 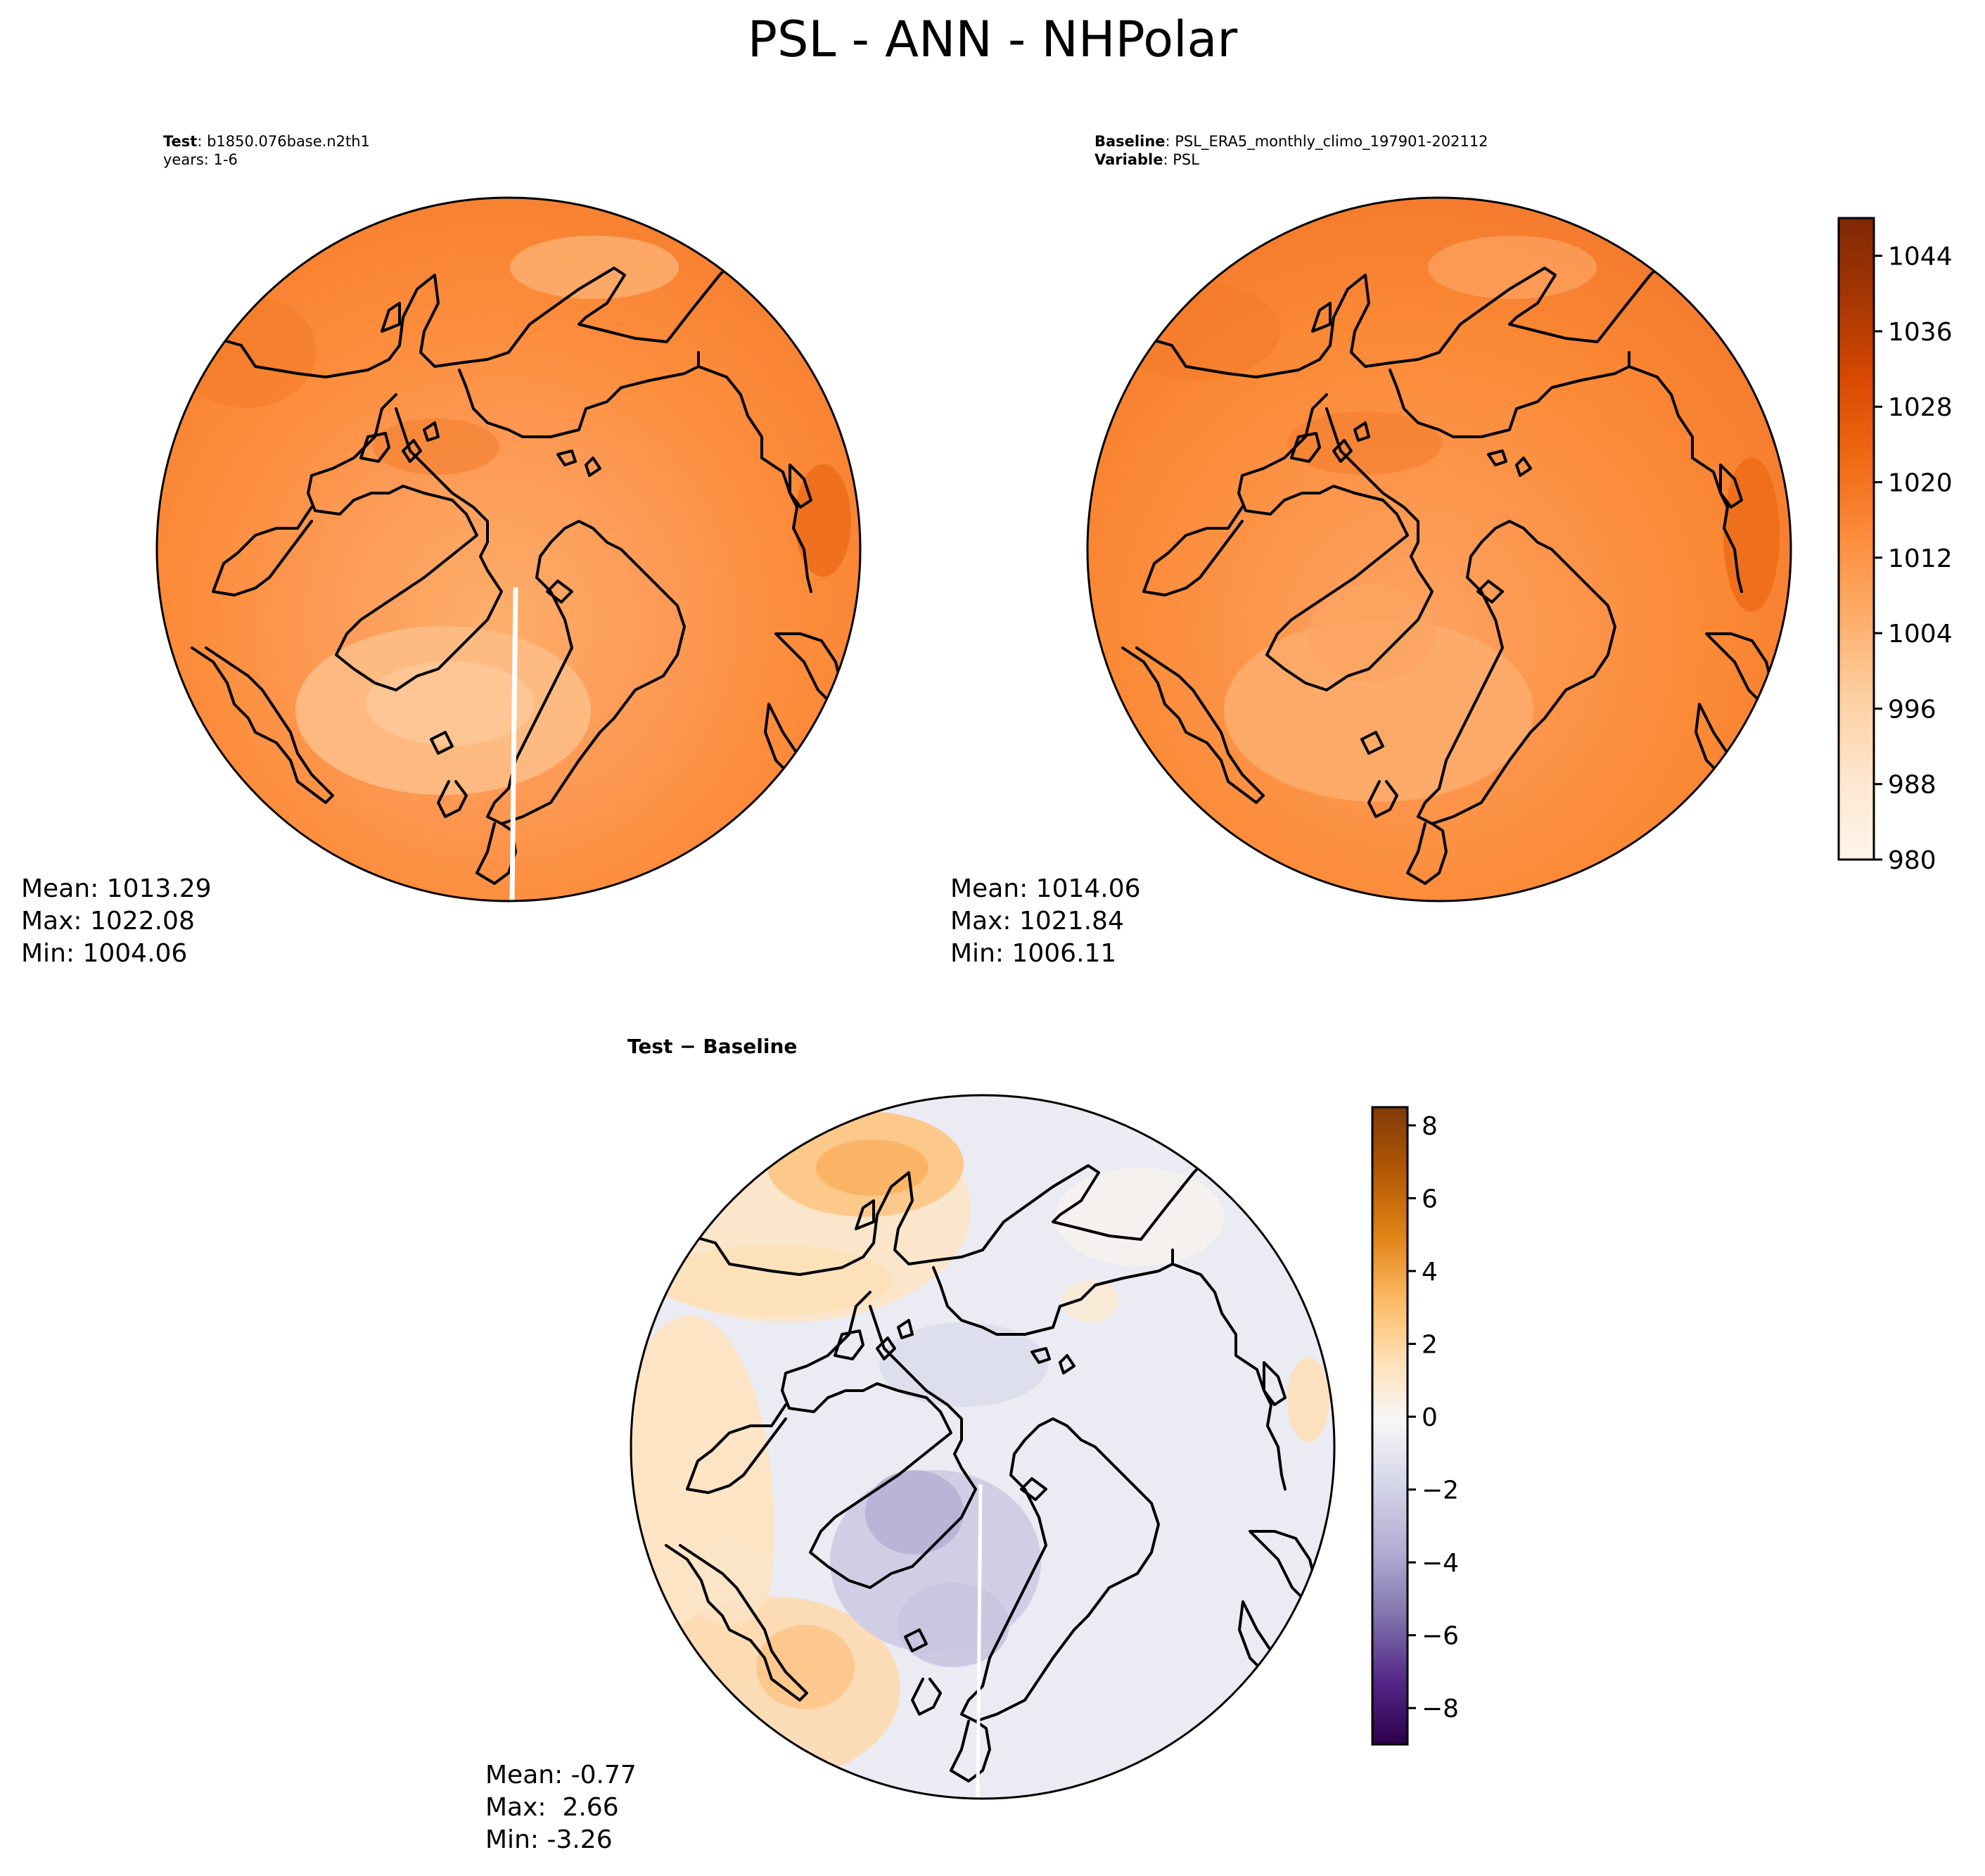 I want to click on diff-title-right: Baseline, so click(x=750, y=1046).